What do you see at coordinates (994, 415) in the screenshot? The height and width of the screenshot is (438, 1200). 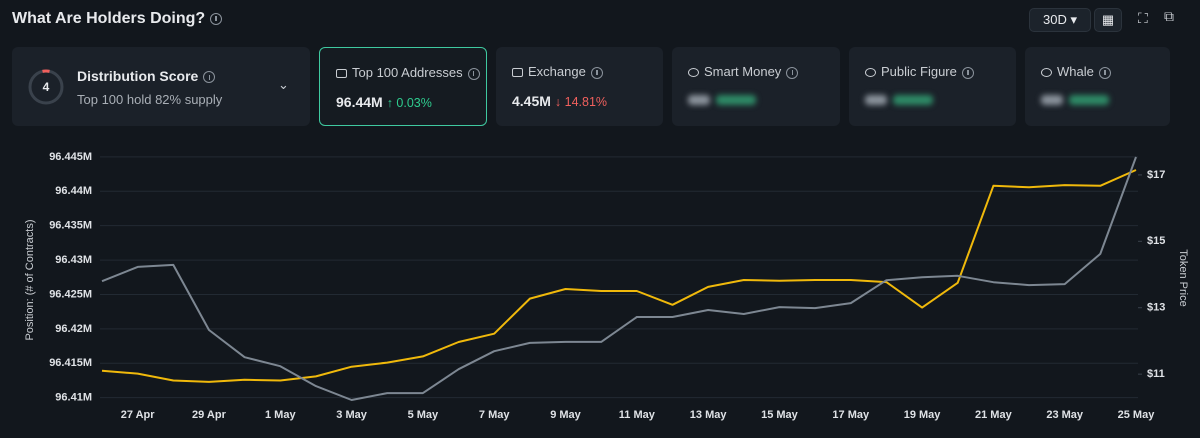 I see `x-tick-label: 21 May` at bounding box center [994, 415].